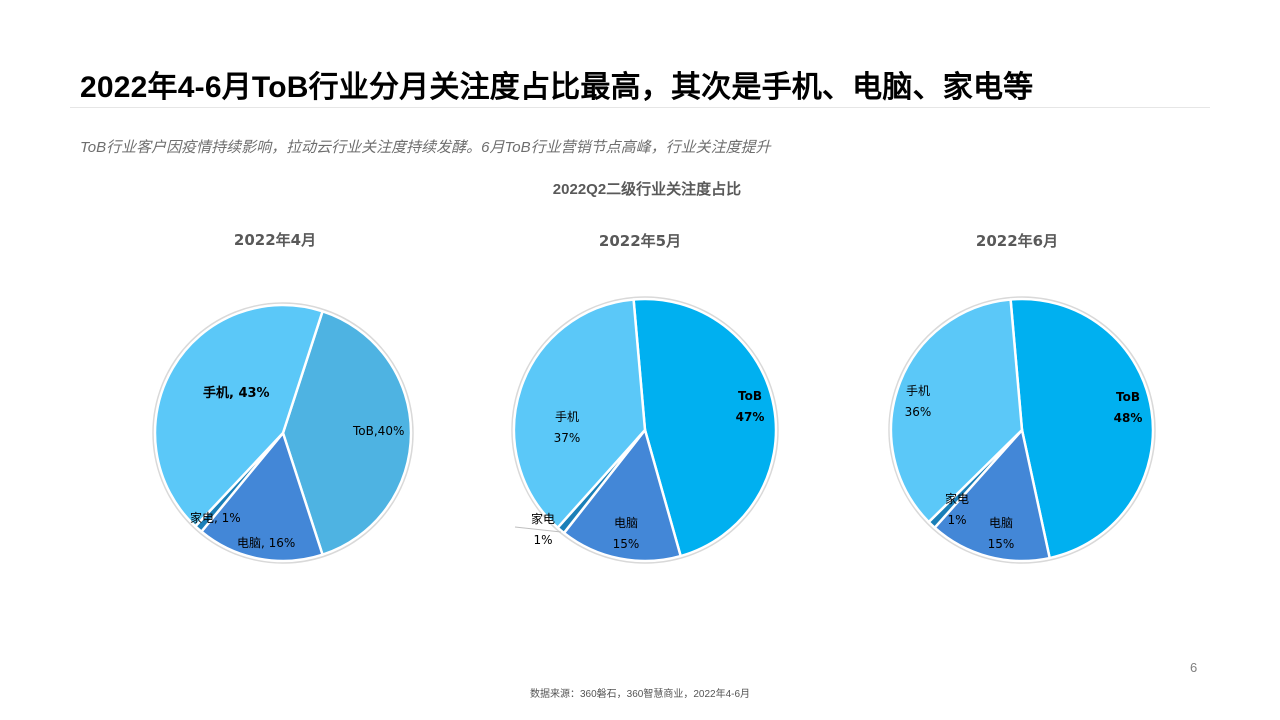 This screenshot has width=1280, height=720. What do you see at coordinates (640, 694) in the screenshot?
I see `data-source: 数据来源：360磐石，360智慧商业，2022年4-6月` at bounding box center [640, 694].